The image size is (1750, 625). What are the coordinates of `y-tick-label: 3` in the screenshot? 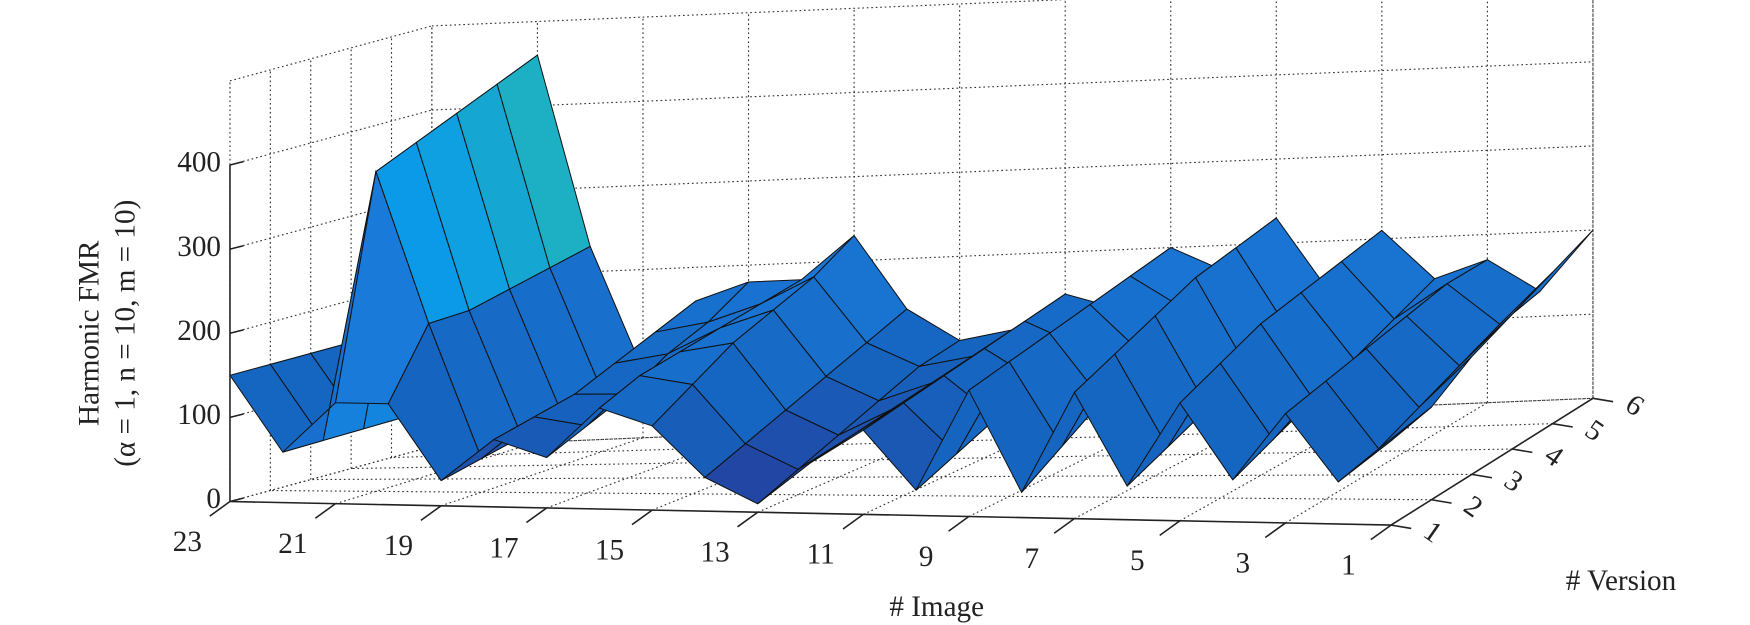 It's located at (1513, 481).